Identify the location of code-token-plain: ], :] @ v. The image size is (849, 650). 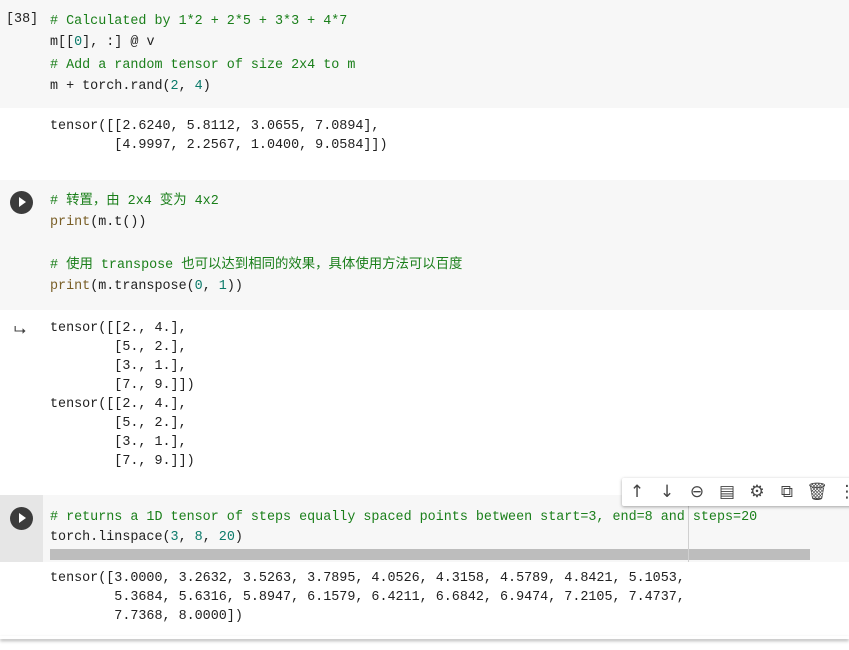
(118, 42).